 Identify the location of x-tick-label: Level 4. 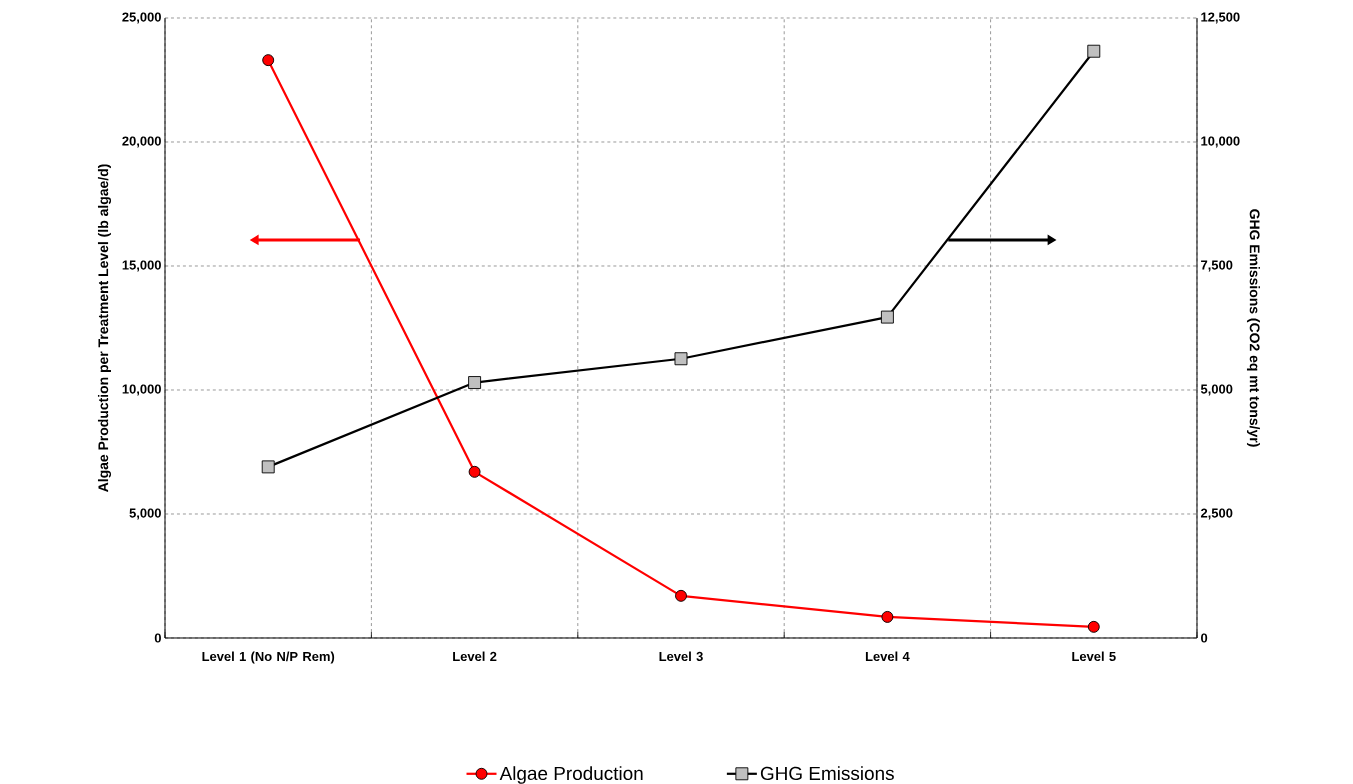
(887, 656).